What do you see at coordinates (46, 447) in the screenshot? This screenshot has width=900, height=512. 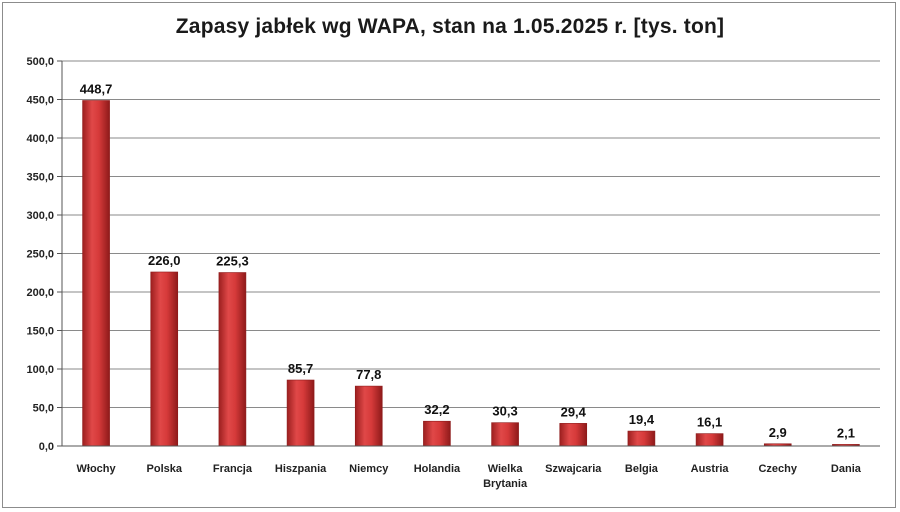 I see `y-tick-label: 0,0` at bounding box center [46, 447].